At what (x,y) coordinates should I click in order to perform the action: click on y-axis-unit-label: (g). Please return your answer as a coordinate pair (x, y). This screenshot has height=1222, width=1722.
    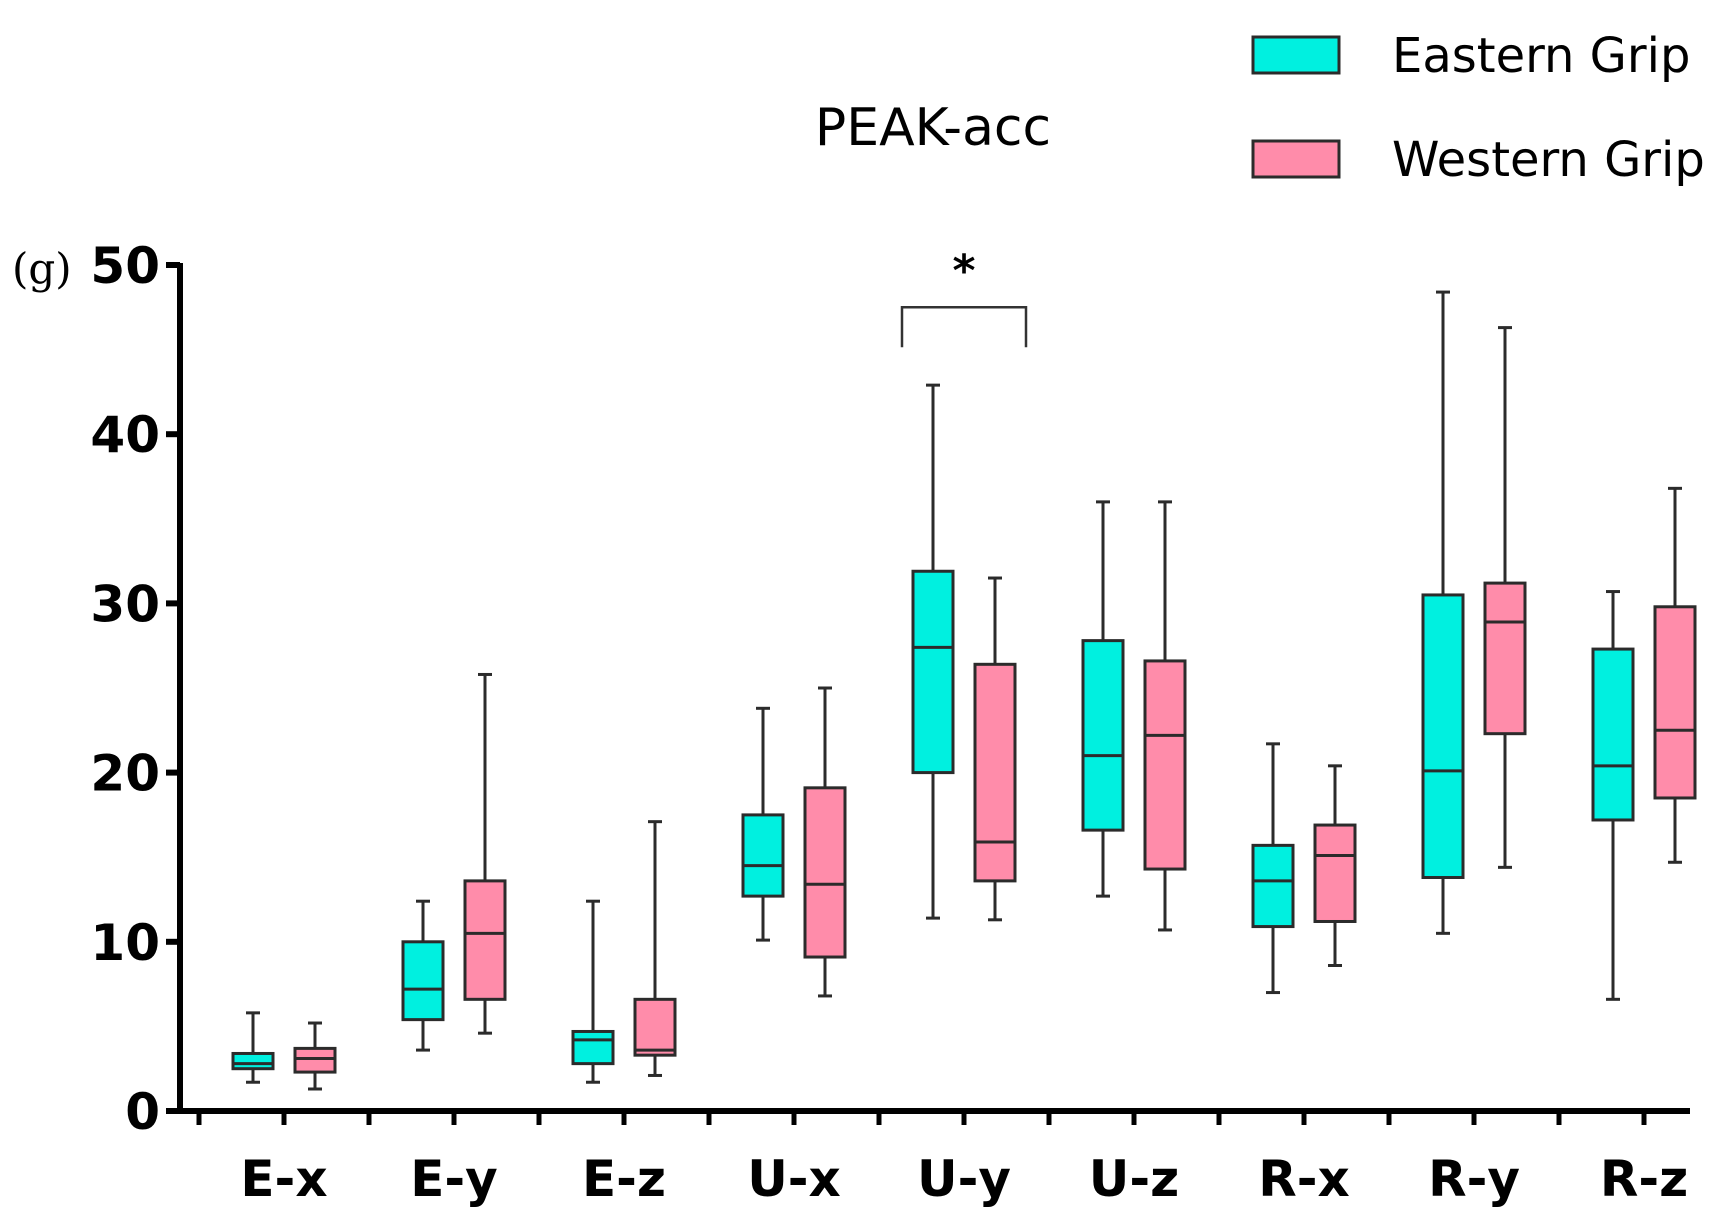
    Looking at the image, I should click on (42, 268).